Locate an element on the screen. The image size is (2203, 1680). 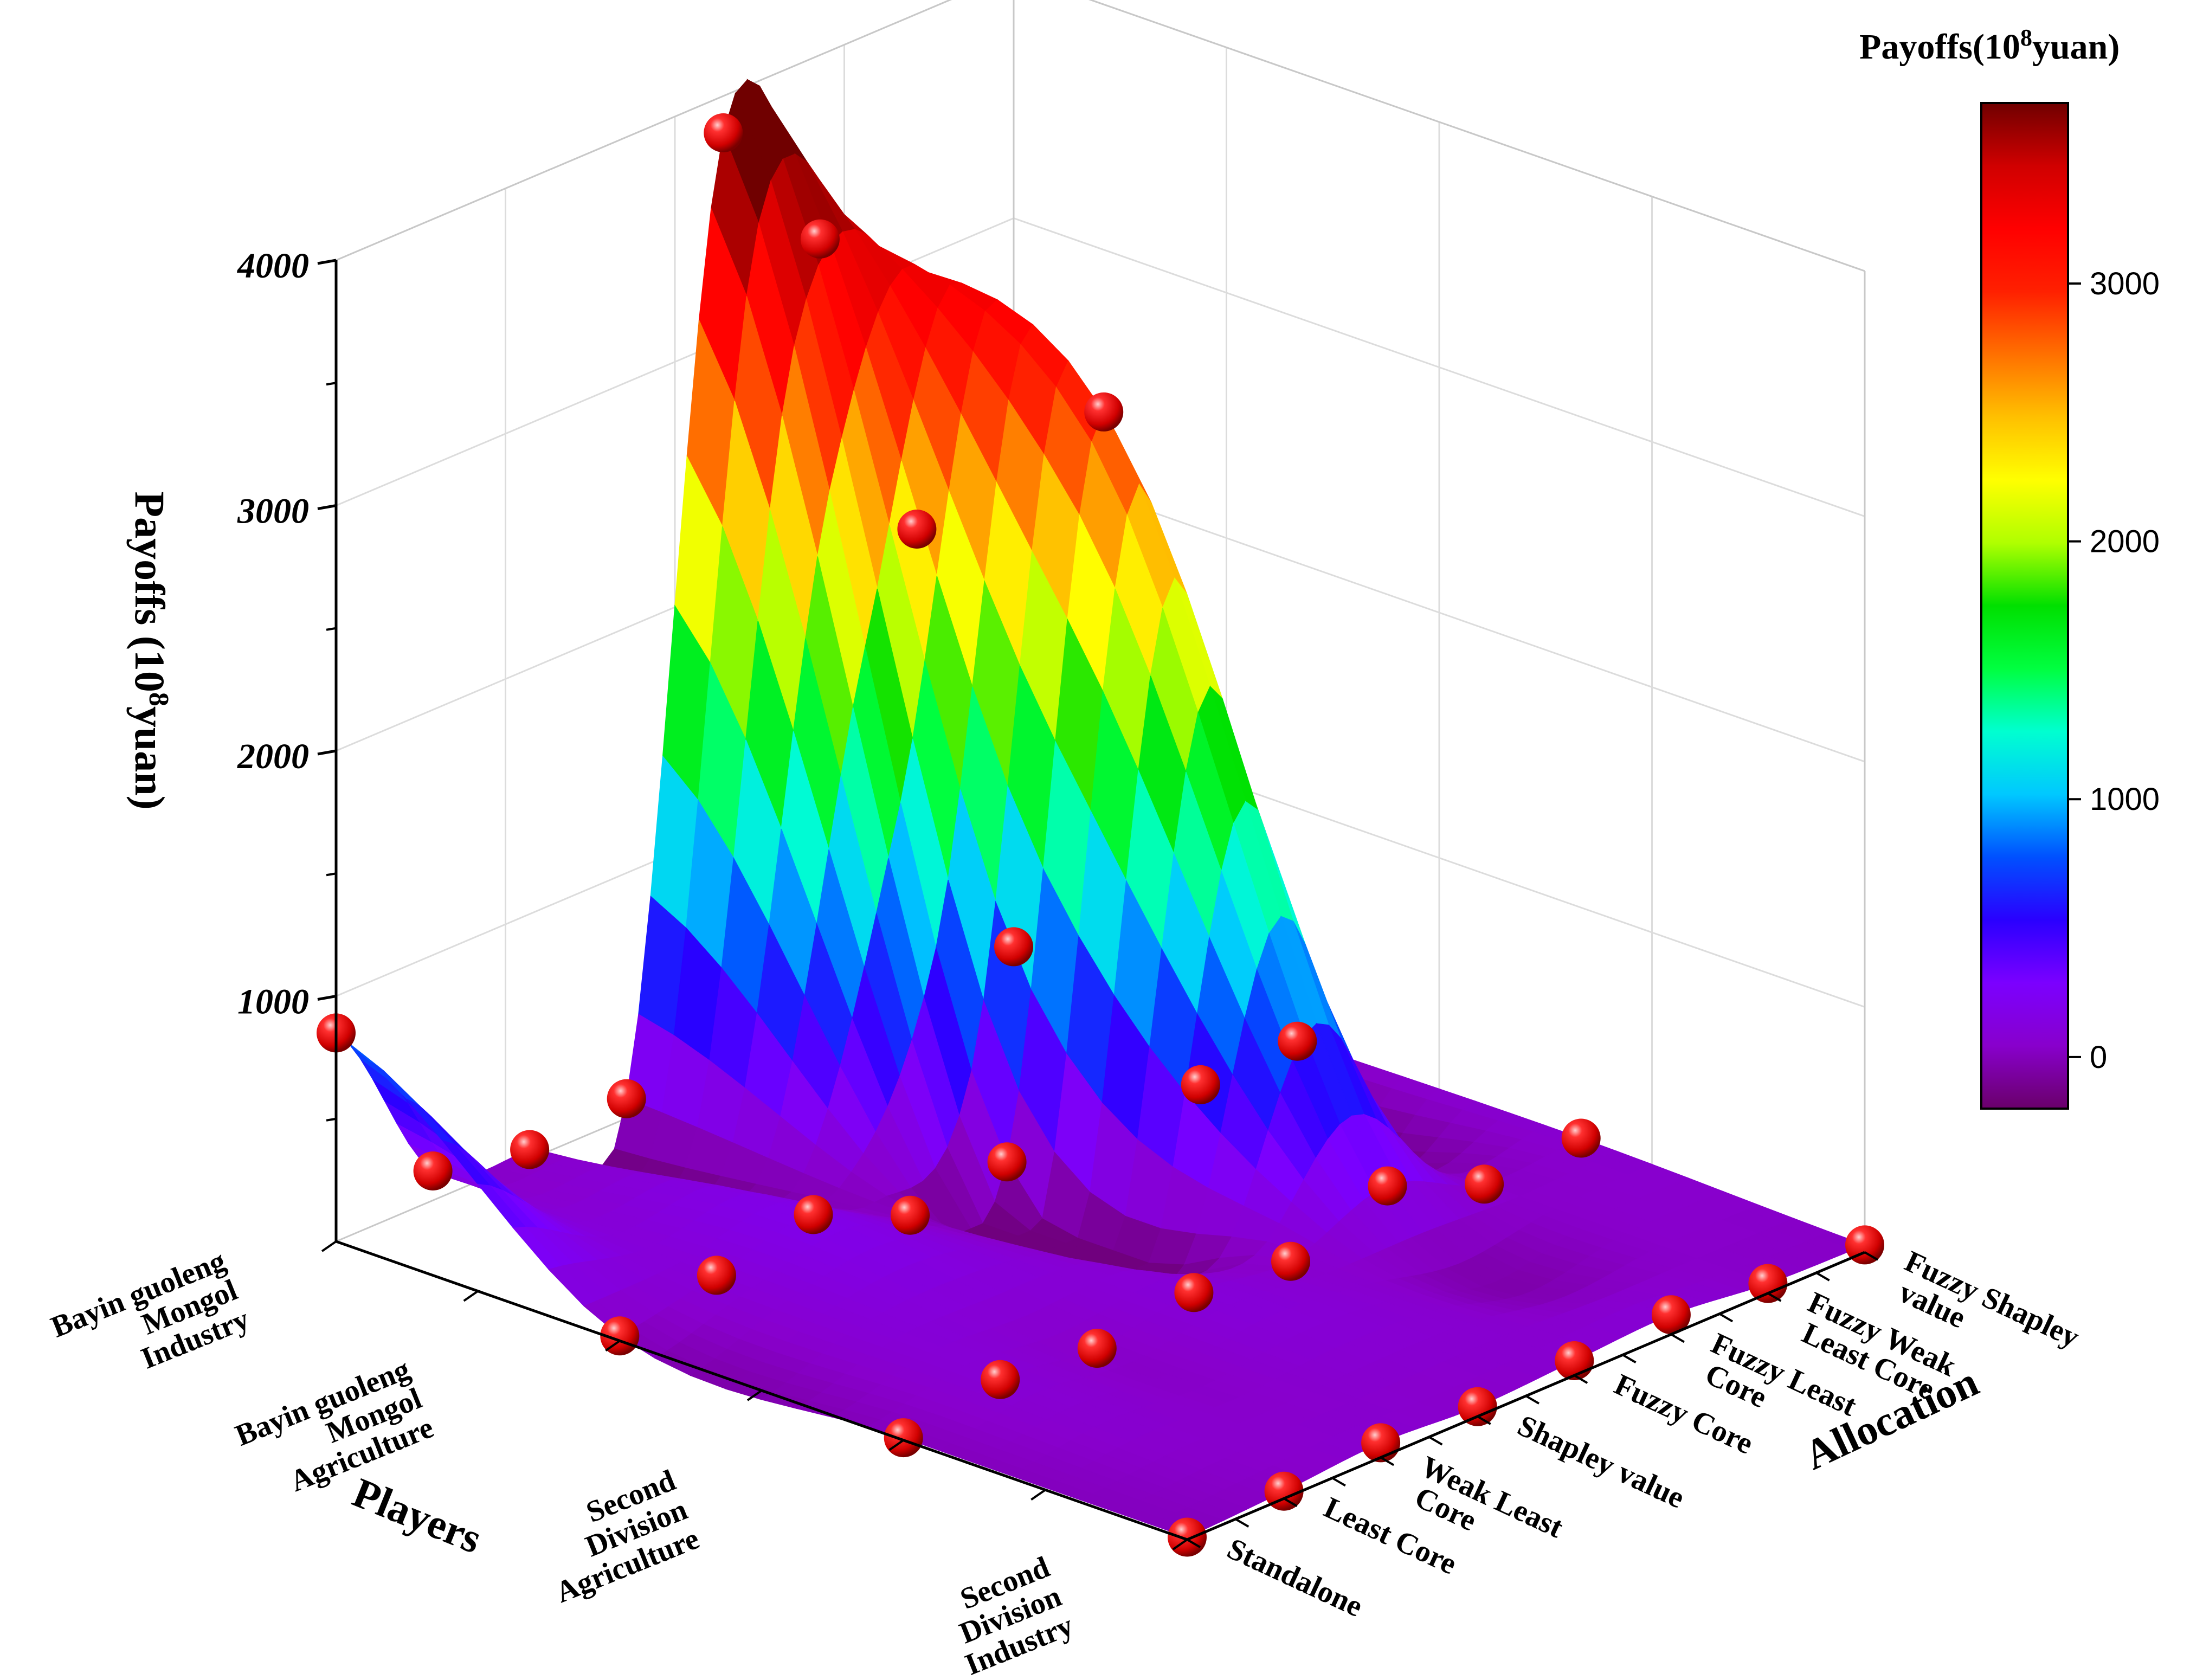
z-tick-label: 2000 is located at coordinates (273, 756).